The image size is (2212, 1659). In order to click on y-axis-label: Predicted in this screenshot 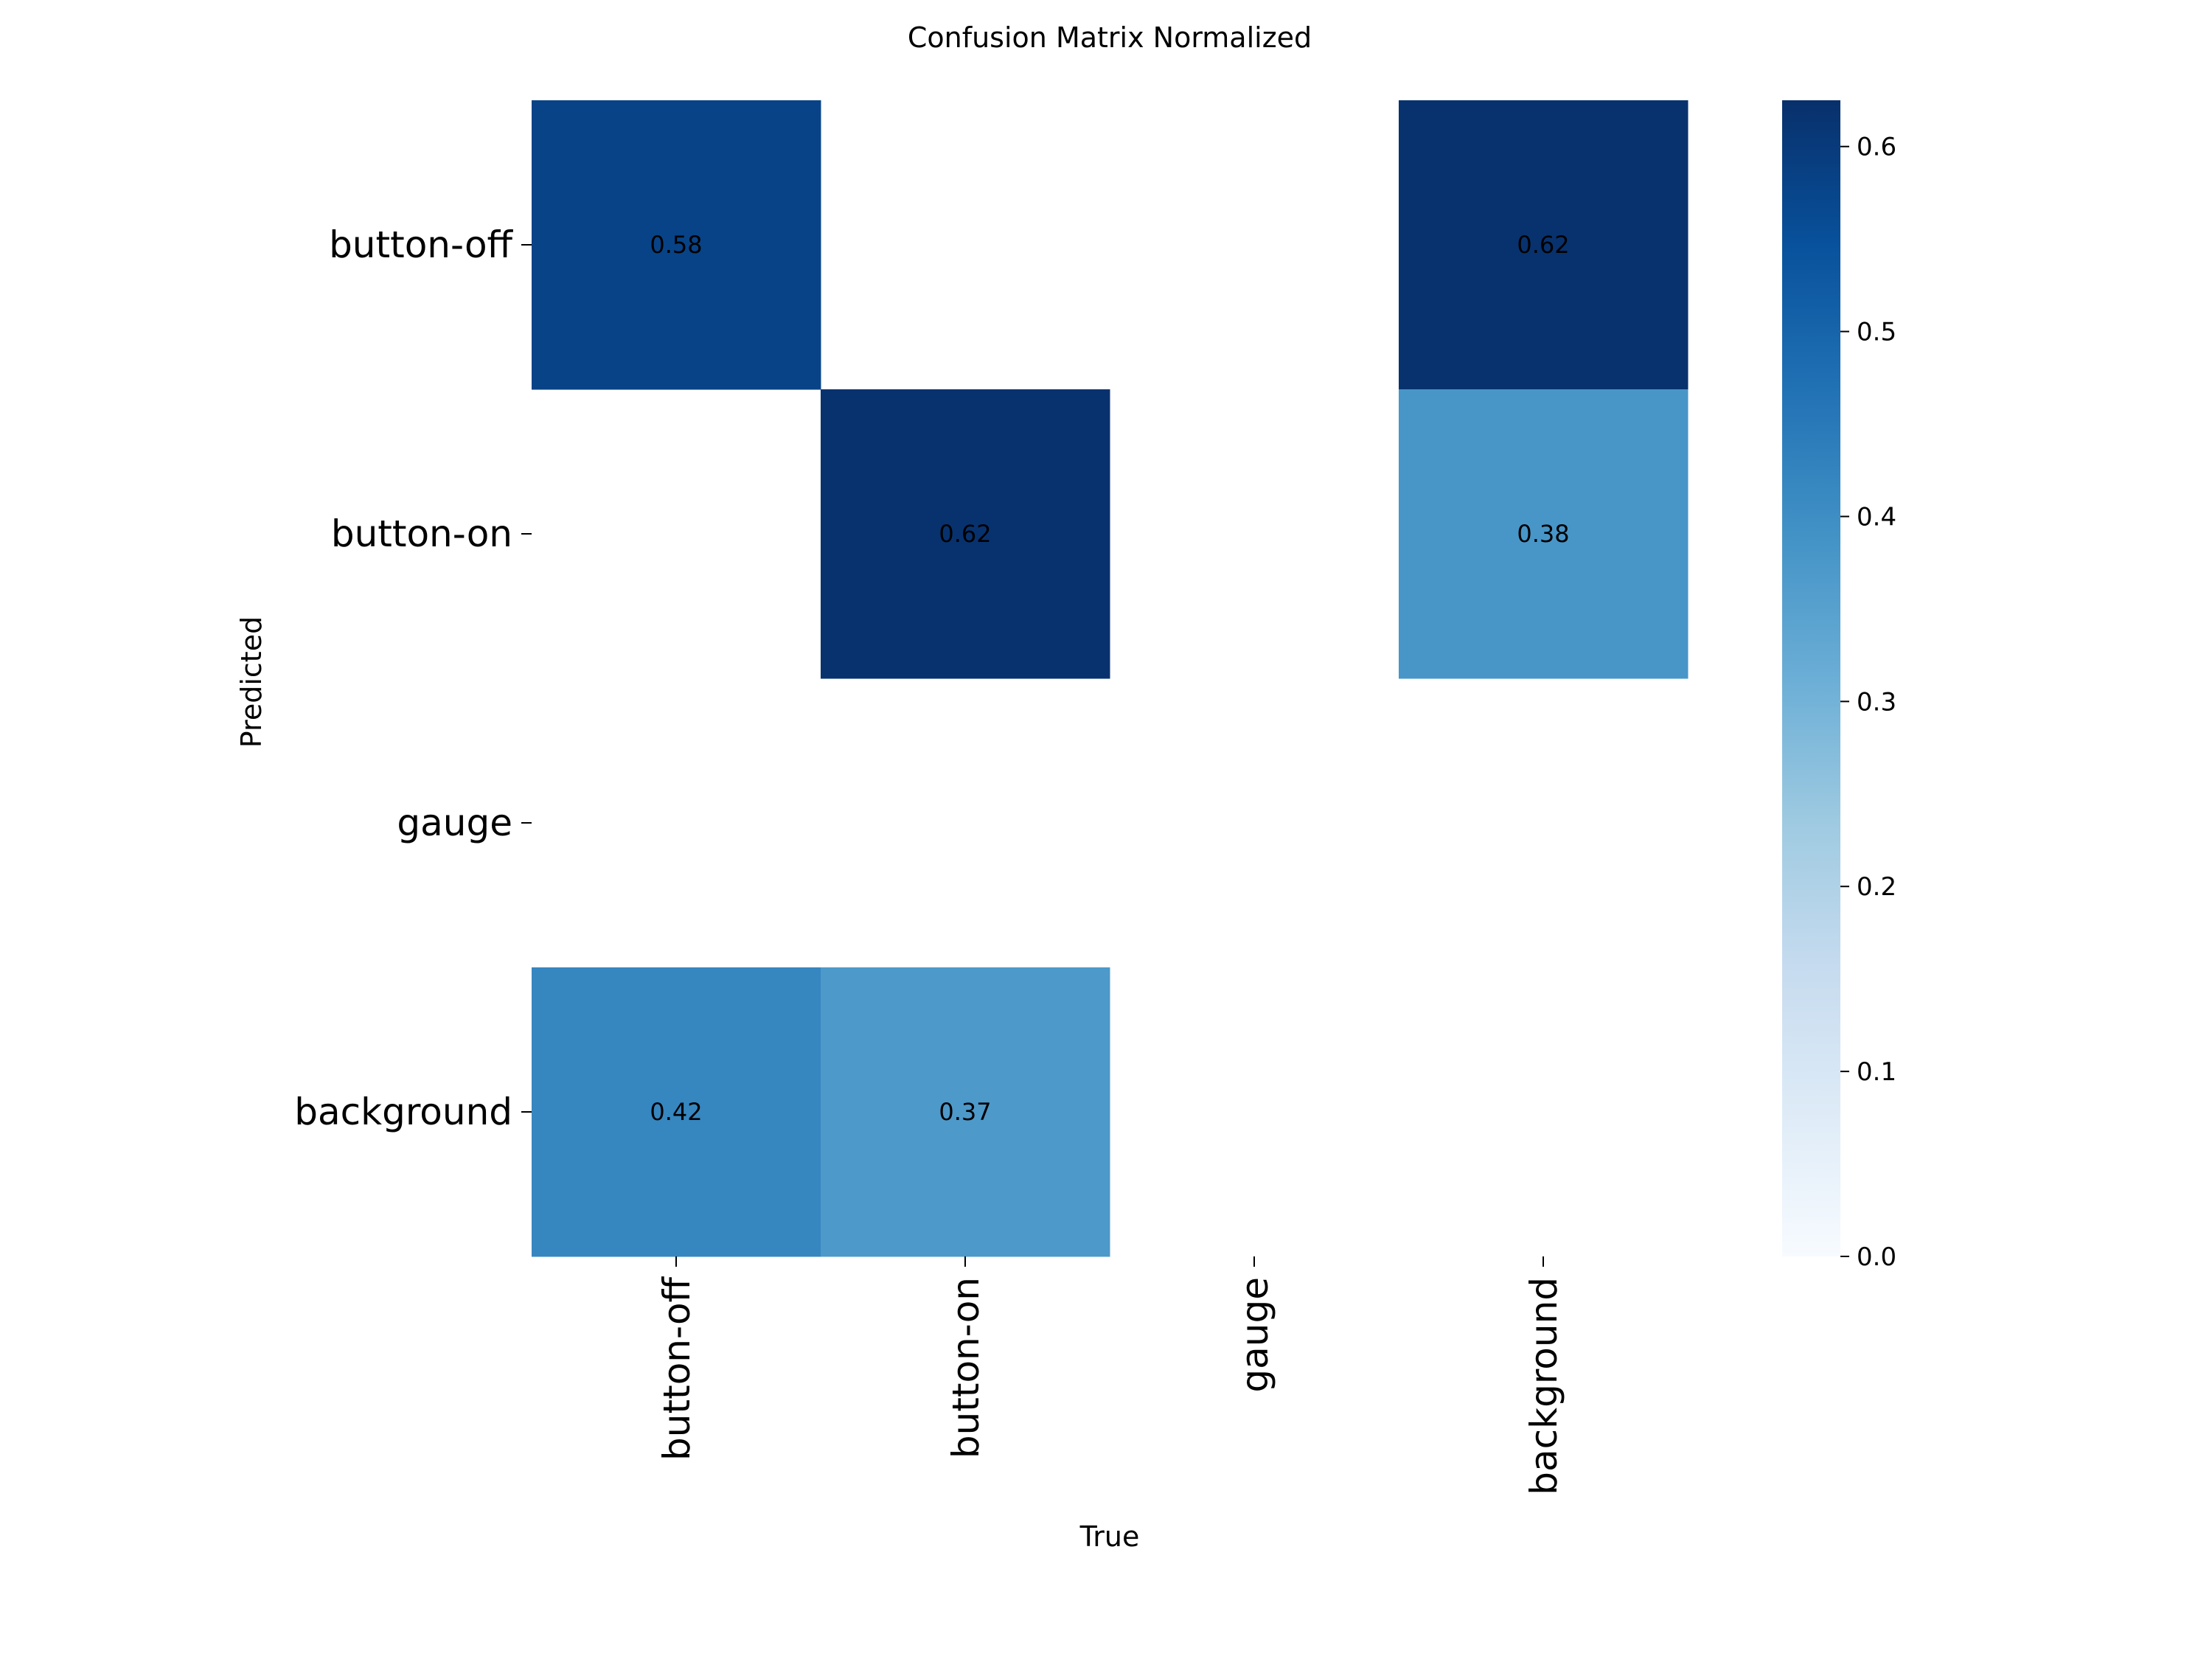, I will do `click(251, 682)`.